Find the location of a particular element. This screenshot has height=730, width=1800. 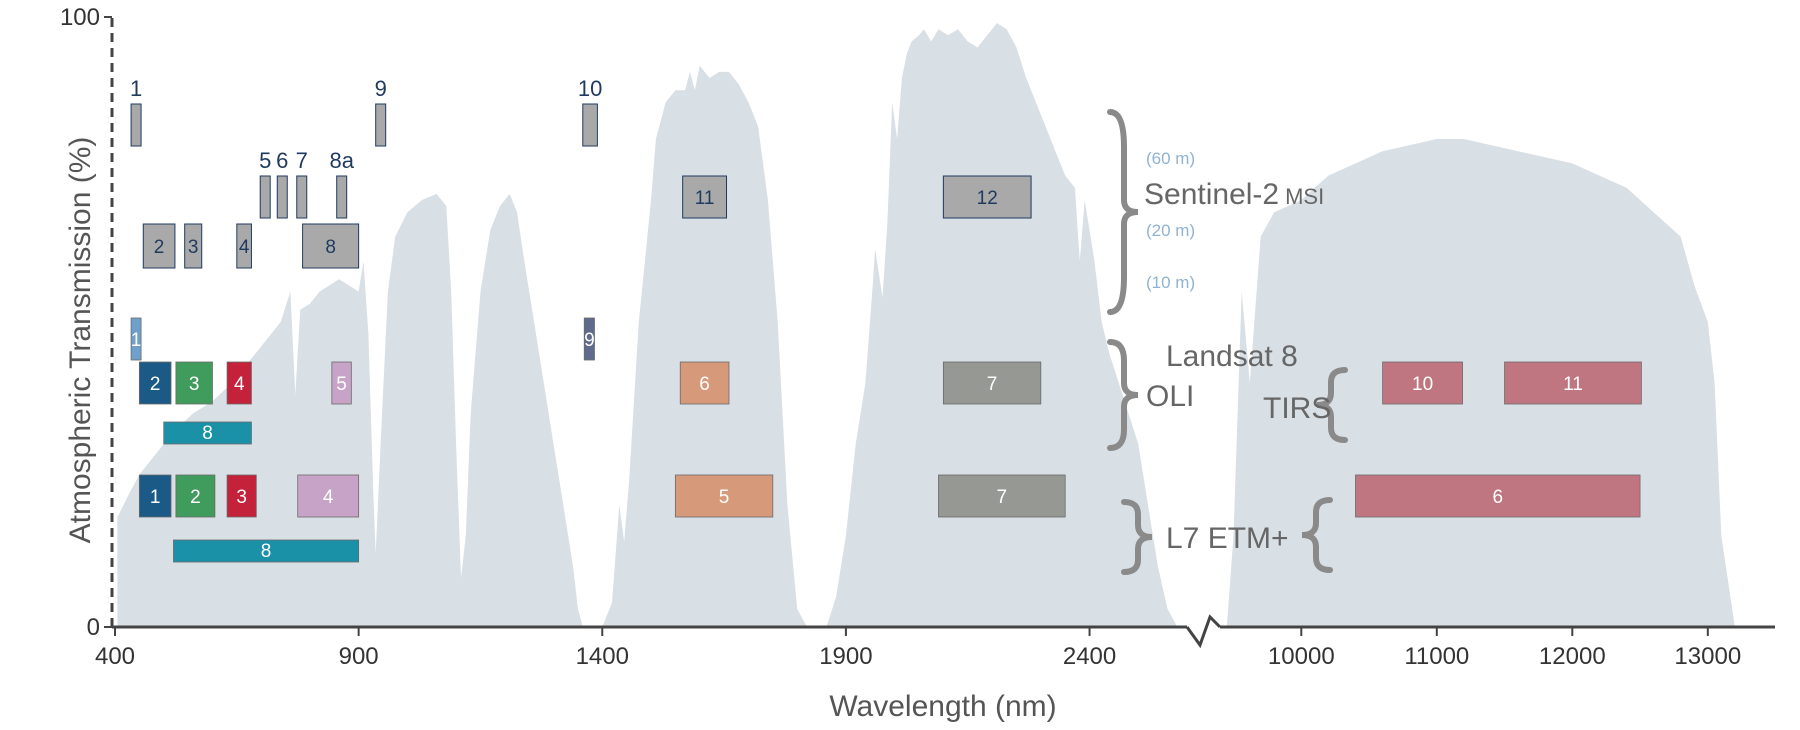

sentinel-2-band-2-bar is located at coordinates (159, 246).